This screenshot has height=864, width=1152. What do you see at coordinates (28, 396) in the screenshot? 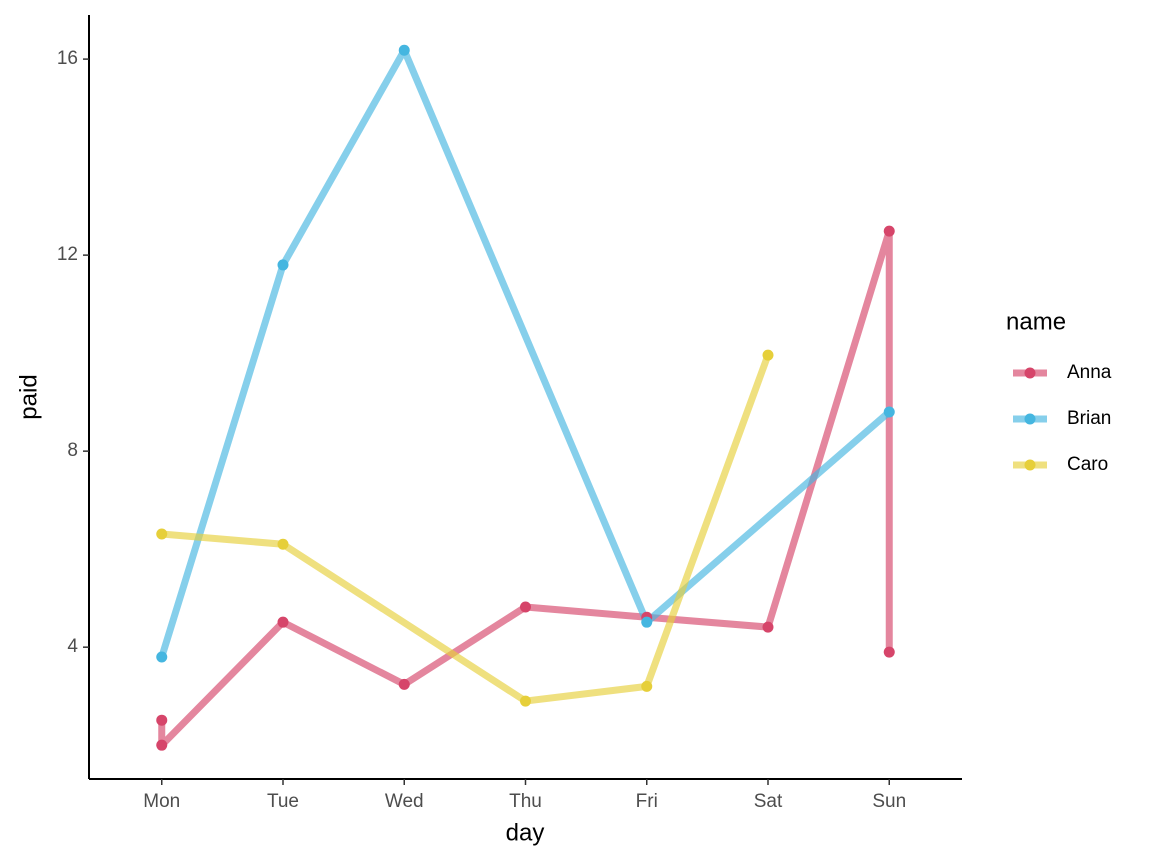
I see `y-axis-title: paid` at bounding box center [28, 396].